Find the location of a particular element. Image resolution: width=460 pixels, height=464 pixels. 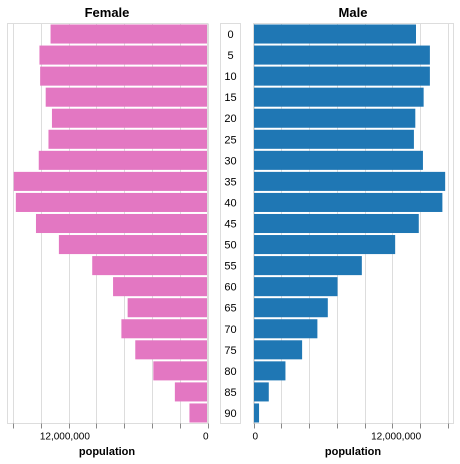

female-tick-label: 0 is located at coordinates (206, 437).